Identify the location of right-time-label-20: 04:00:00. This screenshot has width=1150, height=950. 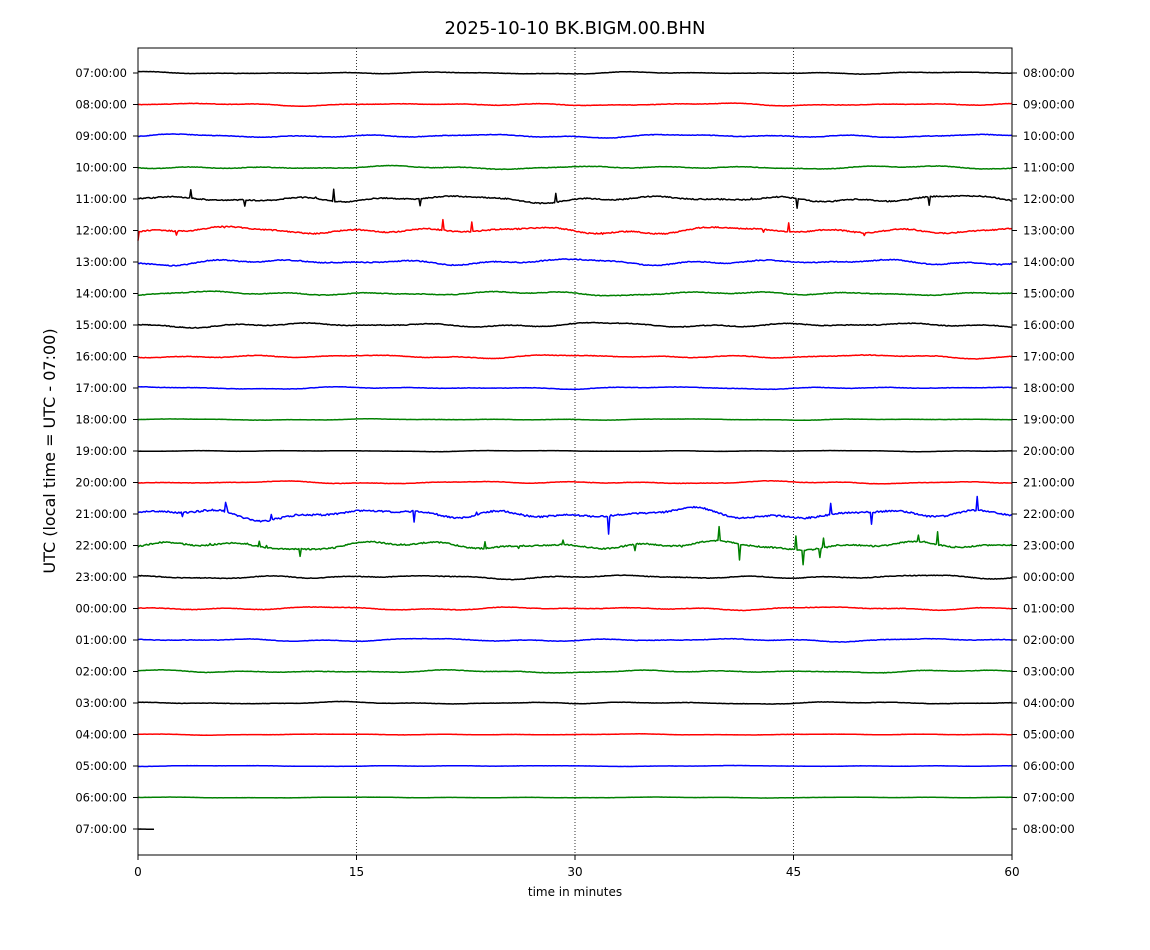
(1049, 703).